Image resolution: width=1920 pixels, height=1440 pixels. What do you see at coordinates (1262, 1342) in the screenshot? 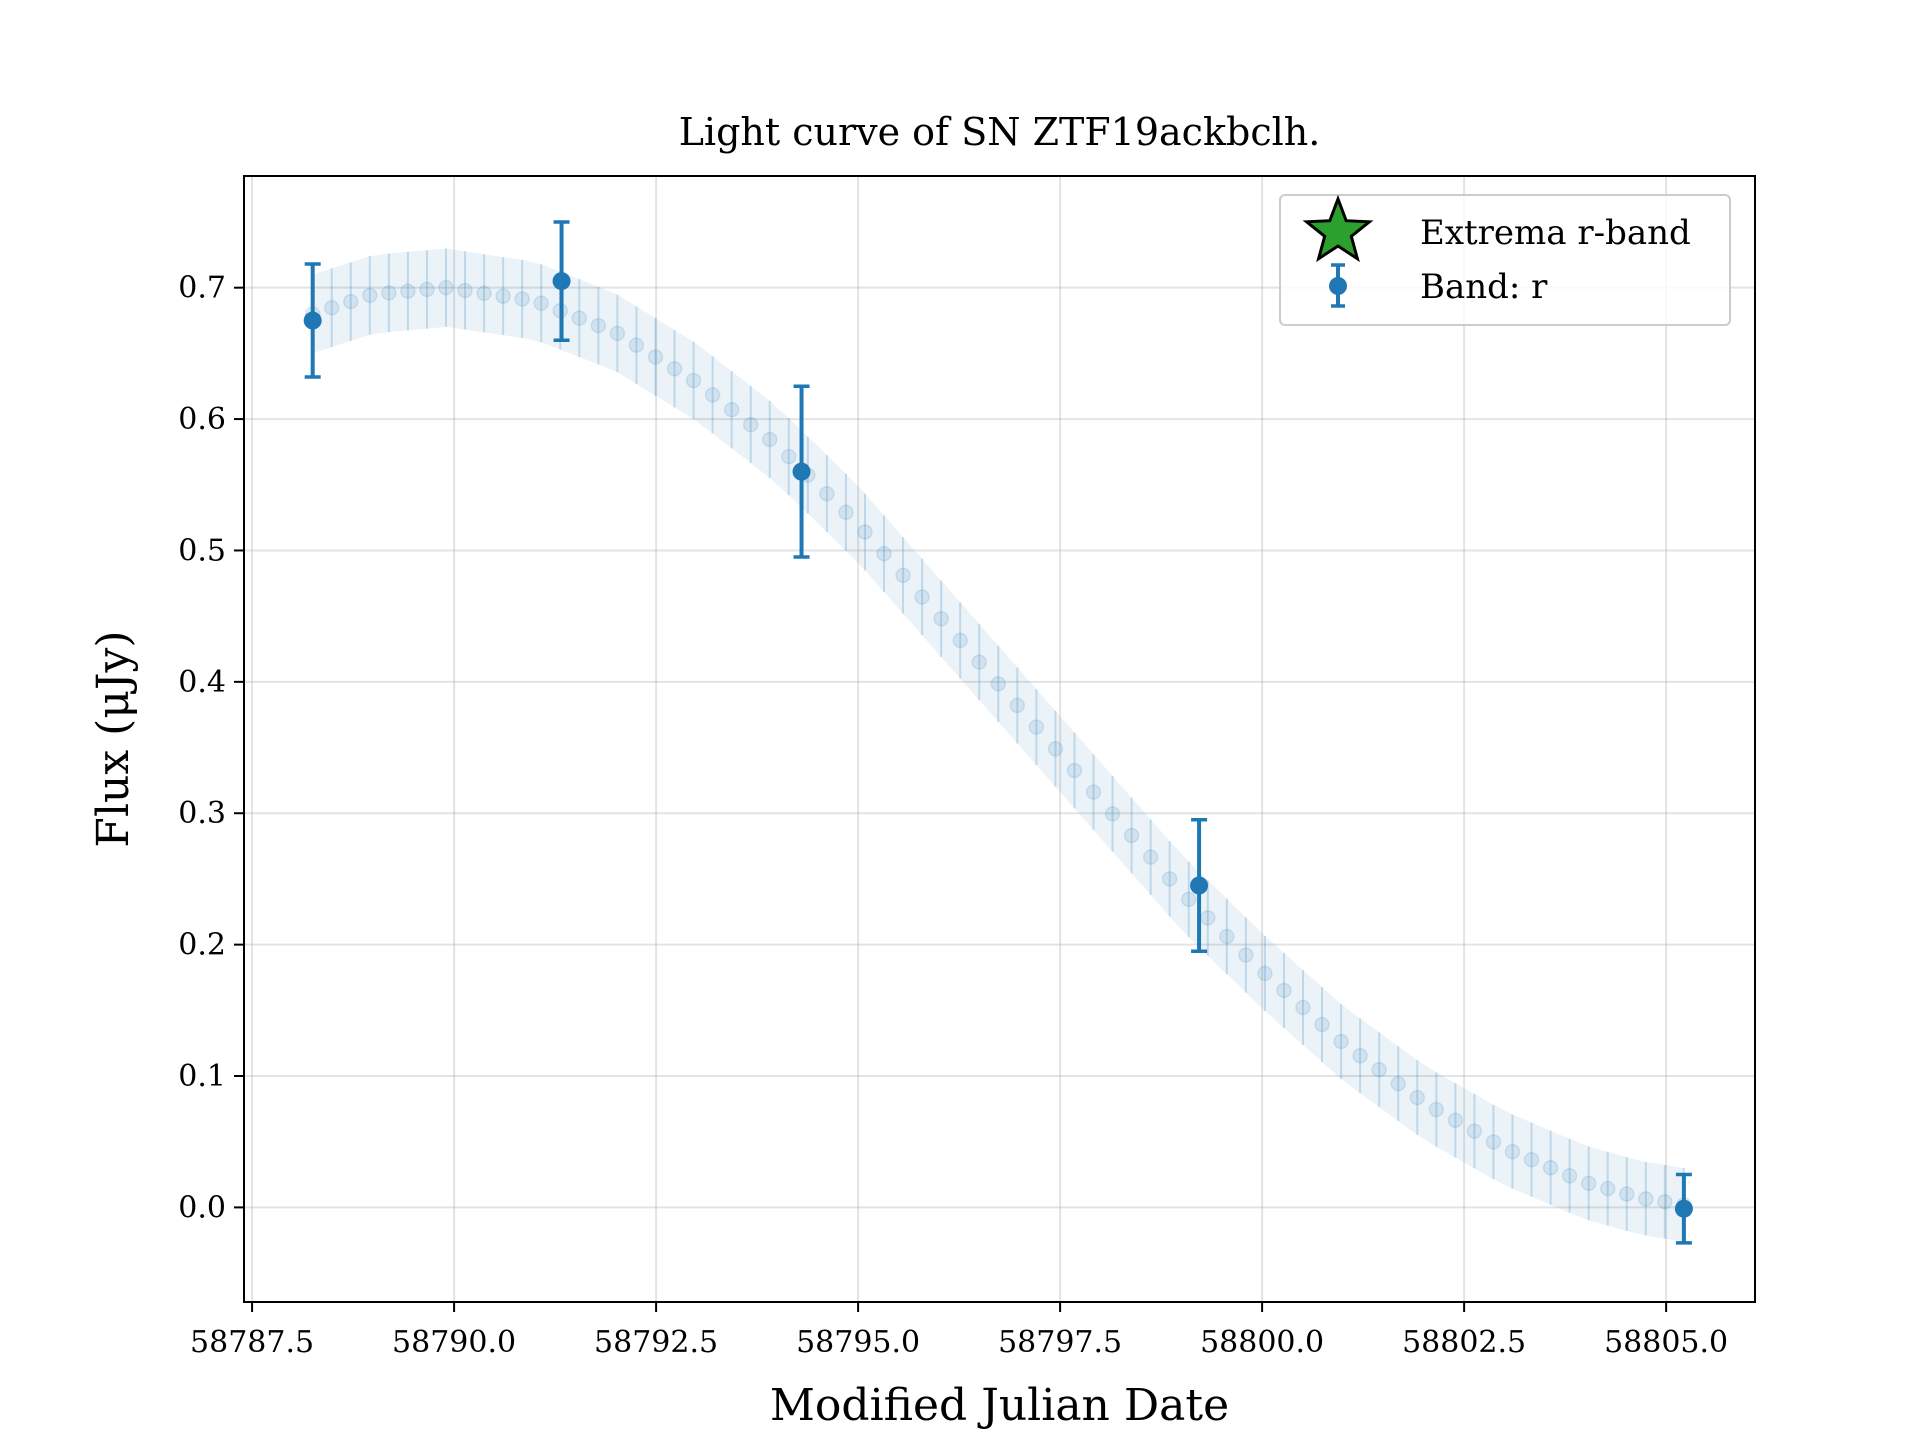
I see `x-tick-label: 58800.0` at bounding box center [1262, 1342].